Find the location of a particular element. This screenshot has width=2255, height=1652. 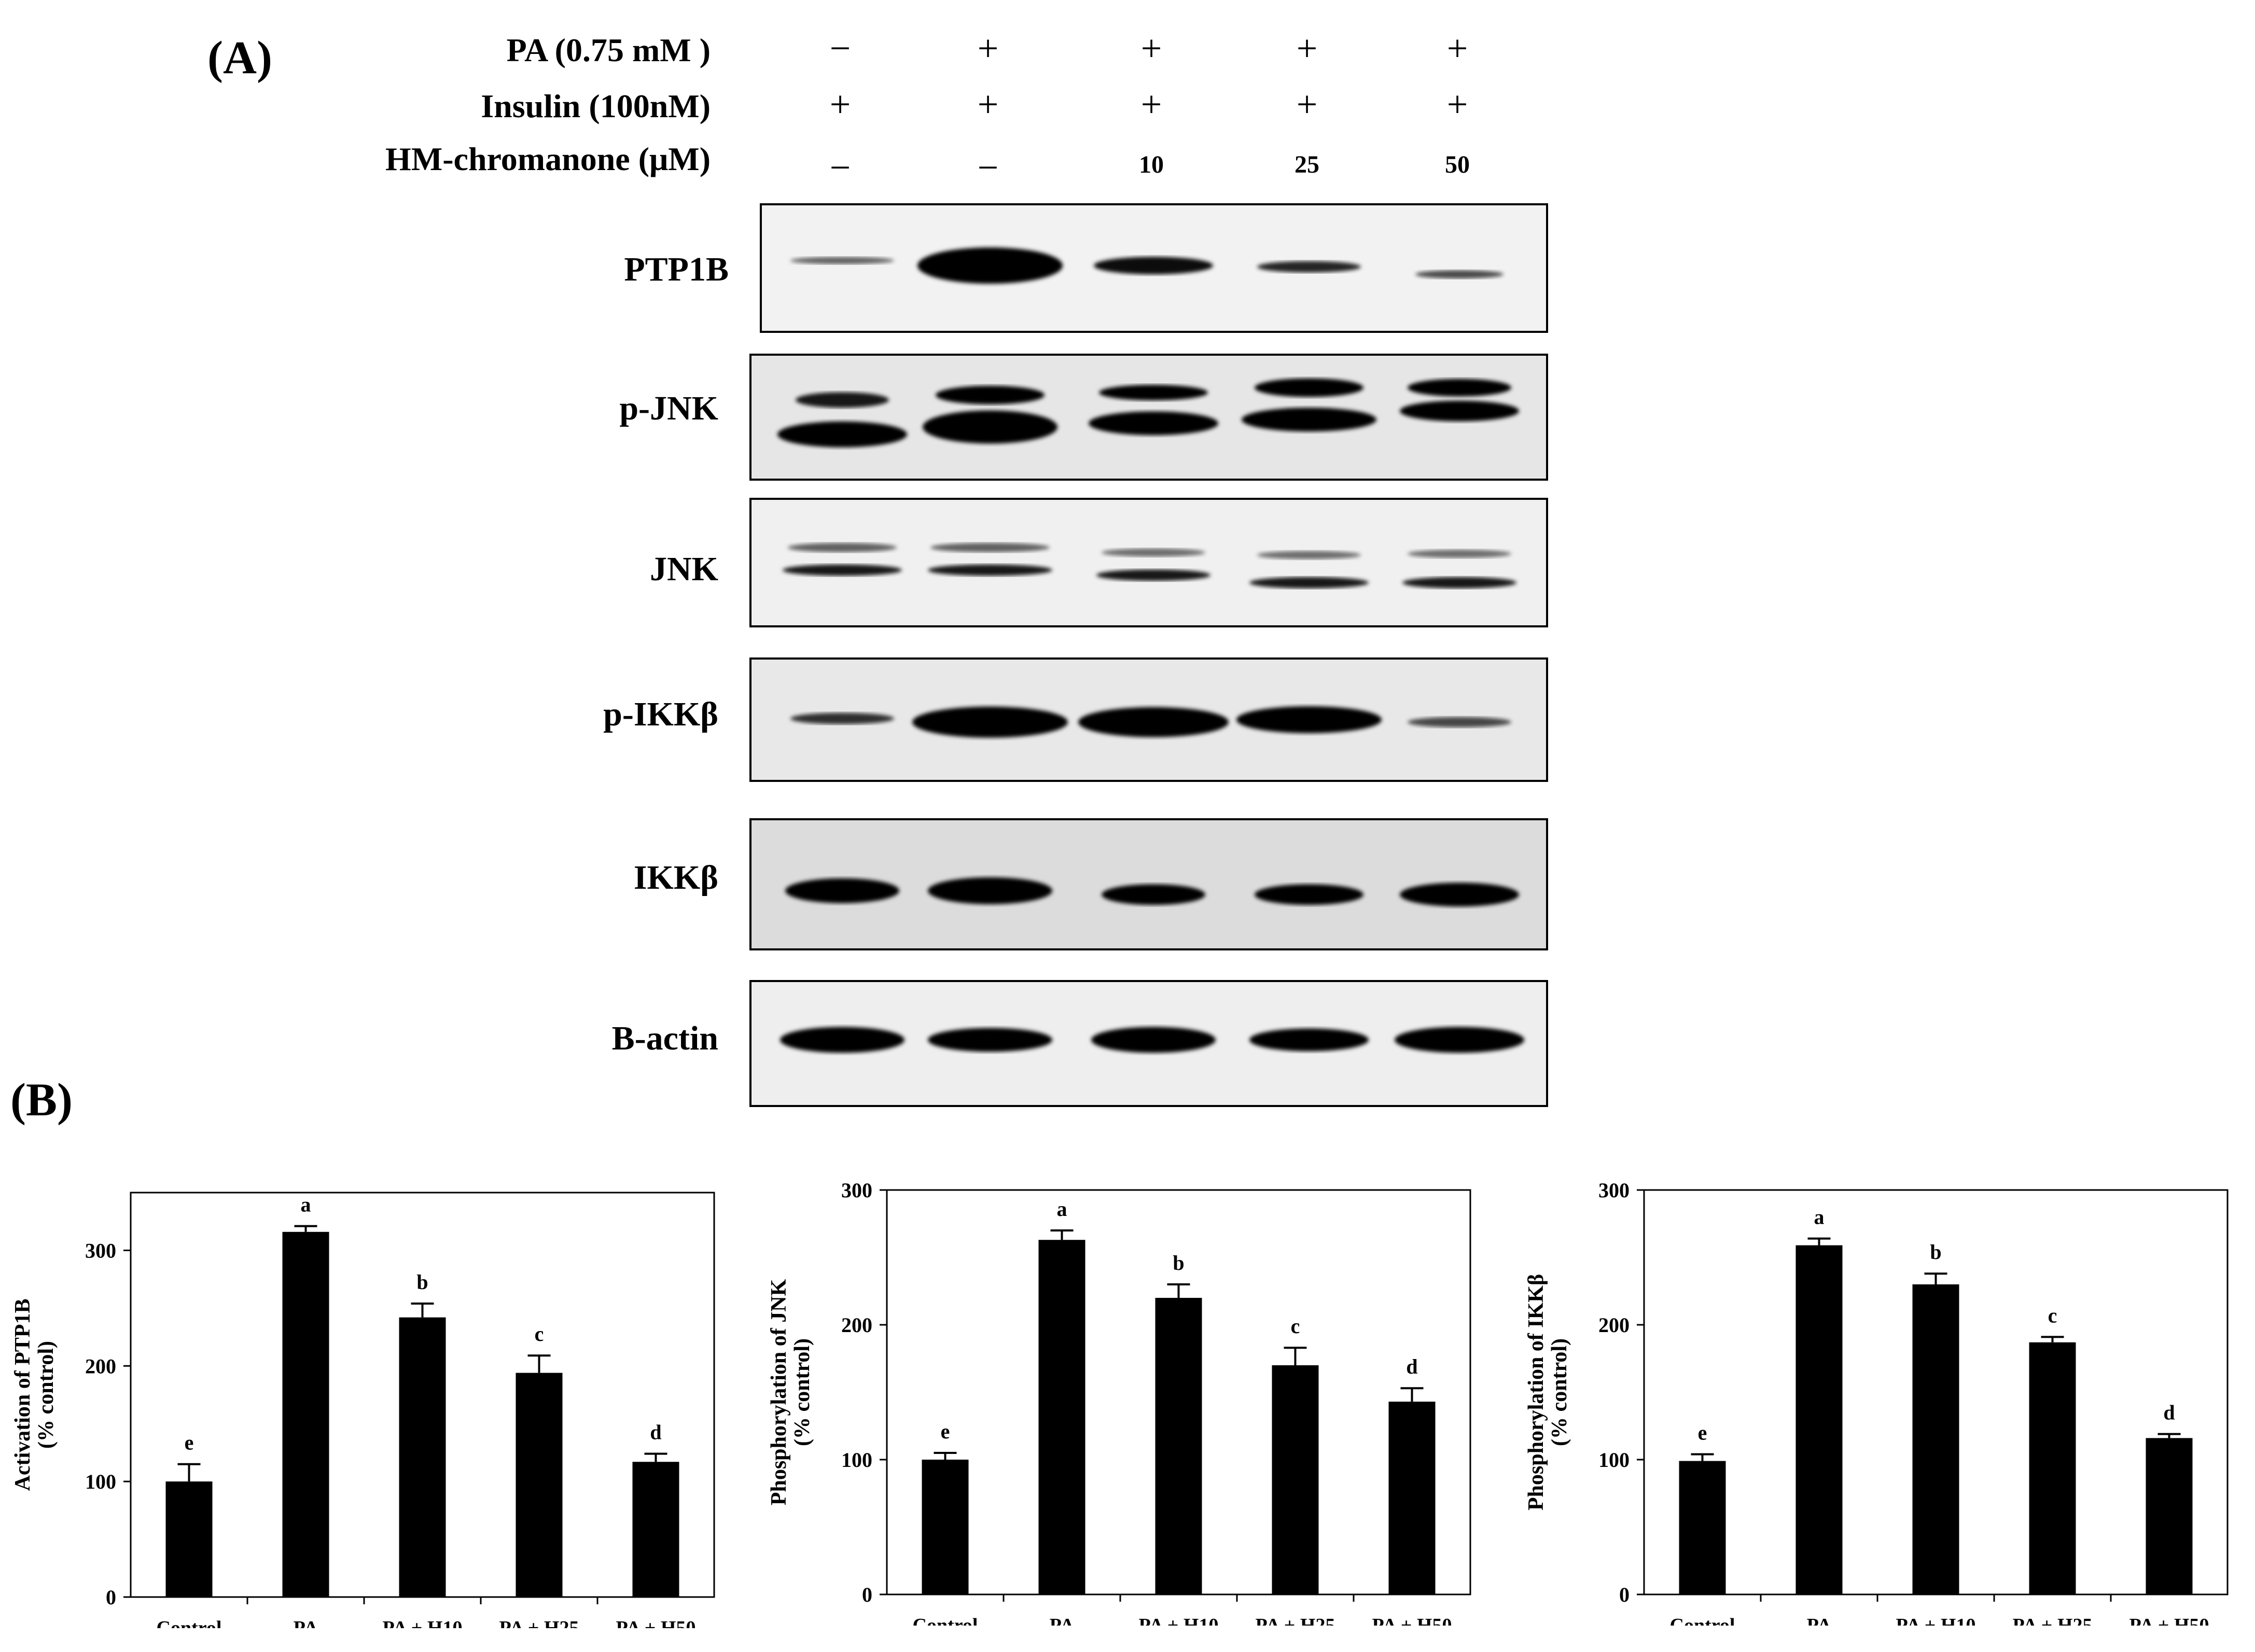

y-axis-label: Phosphorylation of JNK is located at coordinates (779, 1392).